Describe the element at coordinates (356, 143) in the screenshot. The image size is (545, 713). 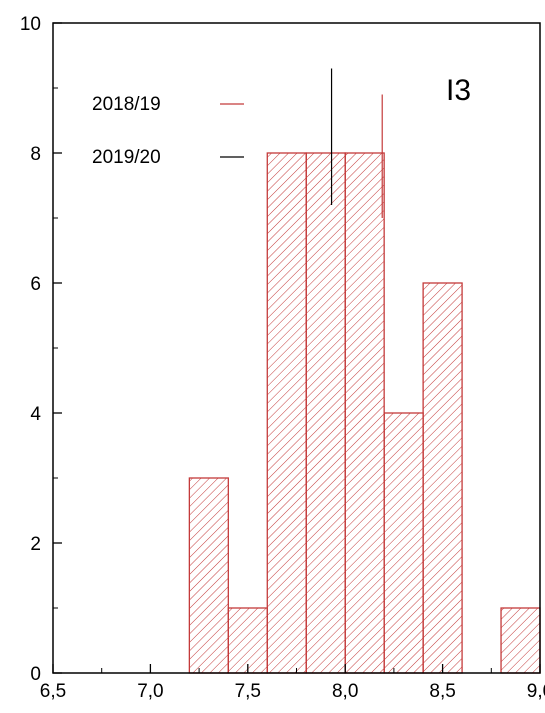
I see `marker-lines` at that location.